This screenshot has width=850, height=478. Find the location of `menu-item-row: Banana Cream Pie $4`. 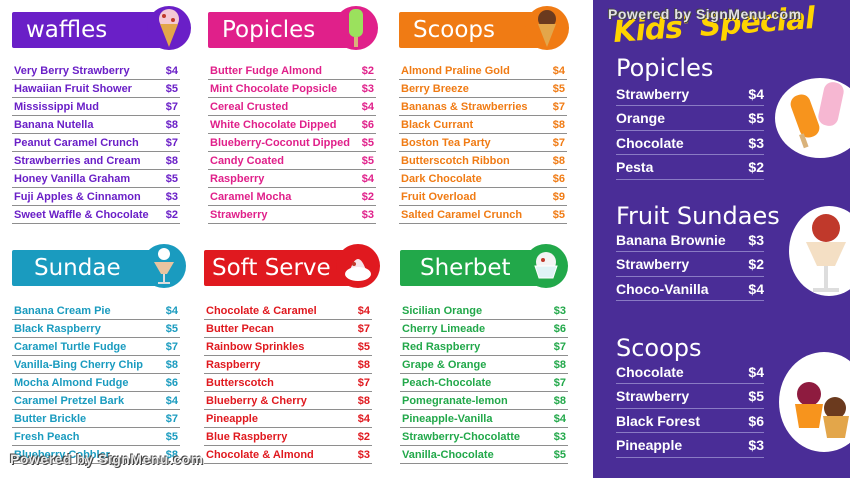

menu-item-row: Banana Cream Pie $4 is located at coordinates (96, 311).